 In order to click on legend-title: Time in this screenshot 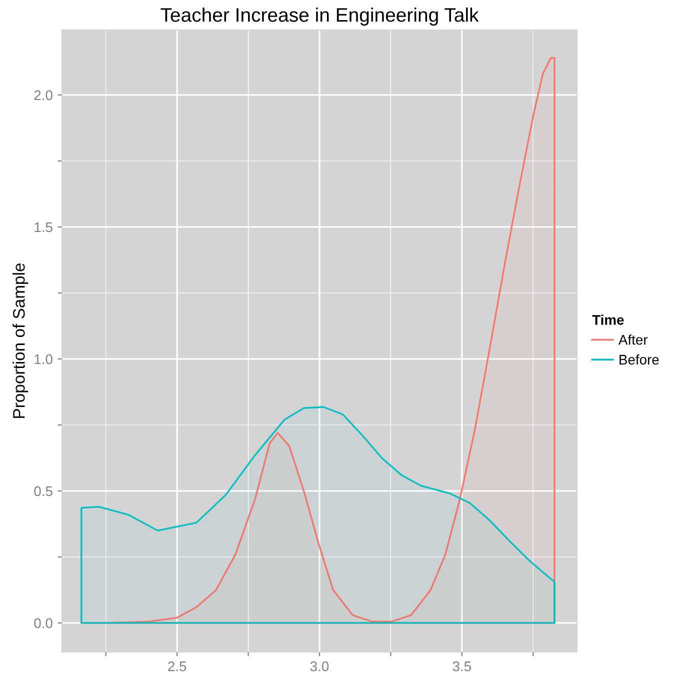, I will do `click(608, 319)`.